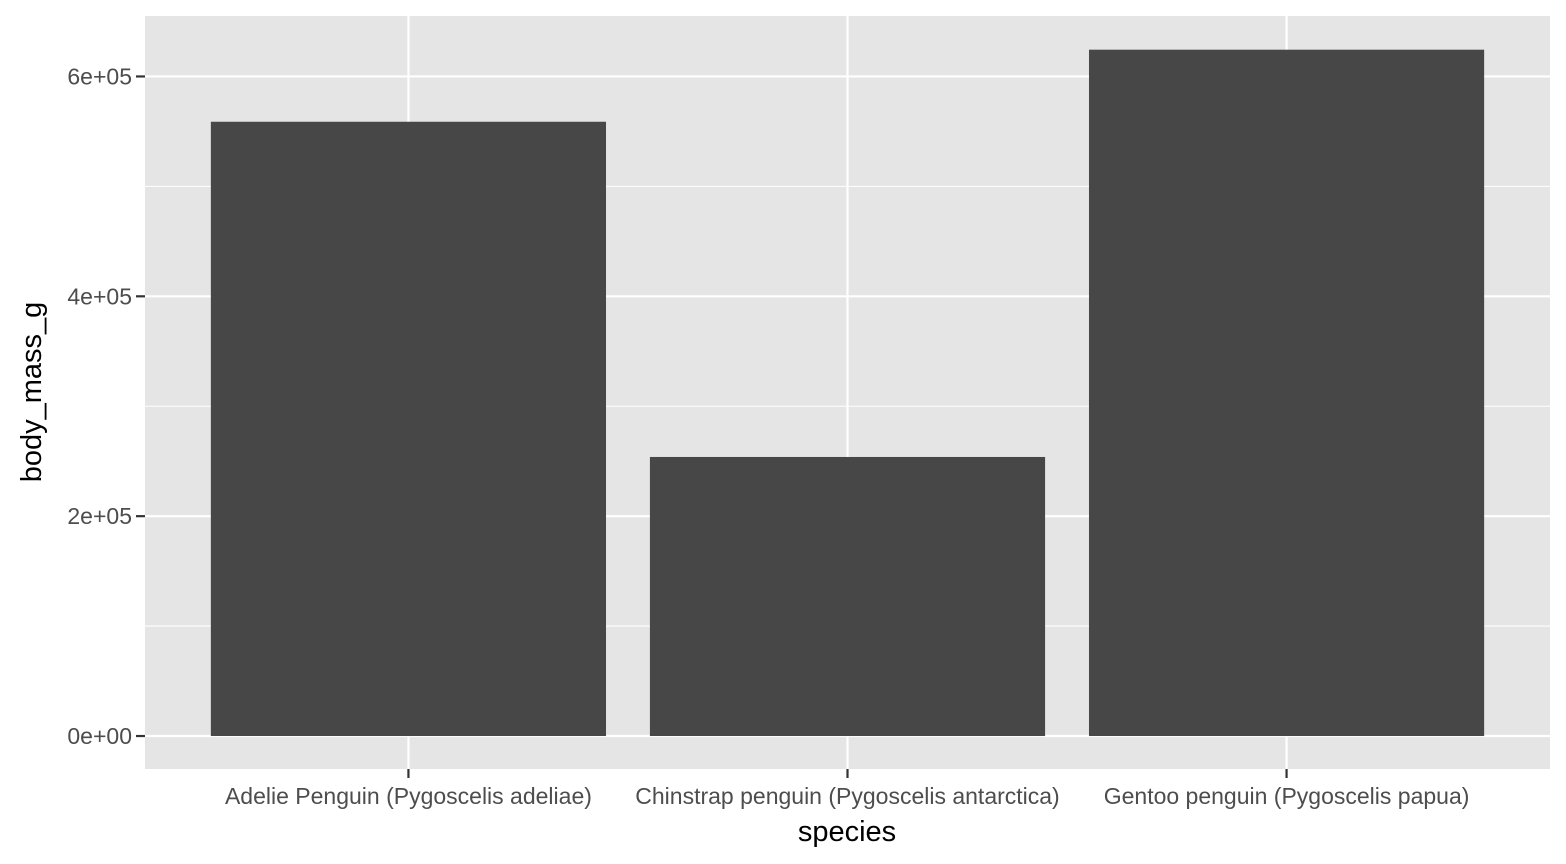  What do you see at coordinates (847, 596) in the screenshot?
I see `bar` at bounding box center [847, 596].